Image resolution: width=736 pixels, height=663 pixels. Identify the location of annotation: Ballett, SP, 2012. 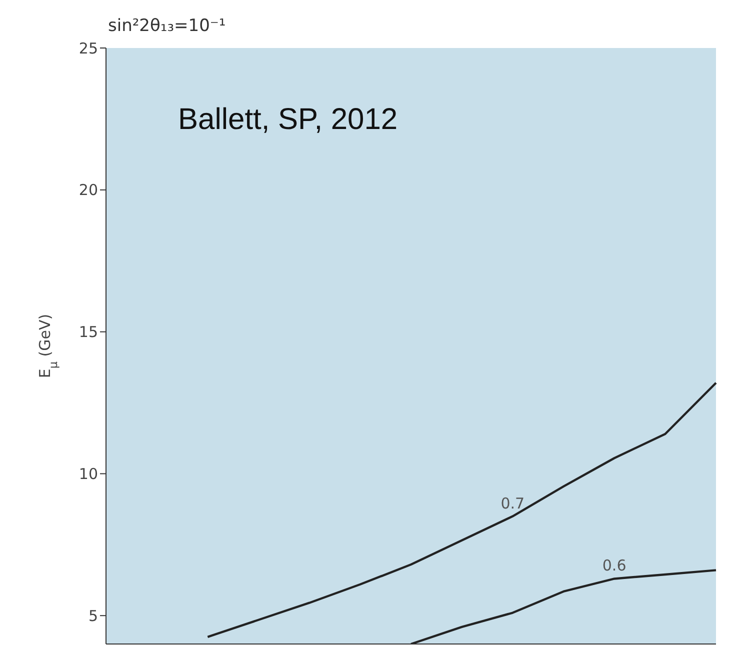
(288, 120).